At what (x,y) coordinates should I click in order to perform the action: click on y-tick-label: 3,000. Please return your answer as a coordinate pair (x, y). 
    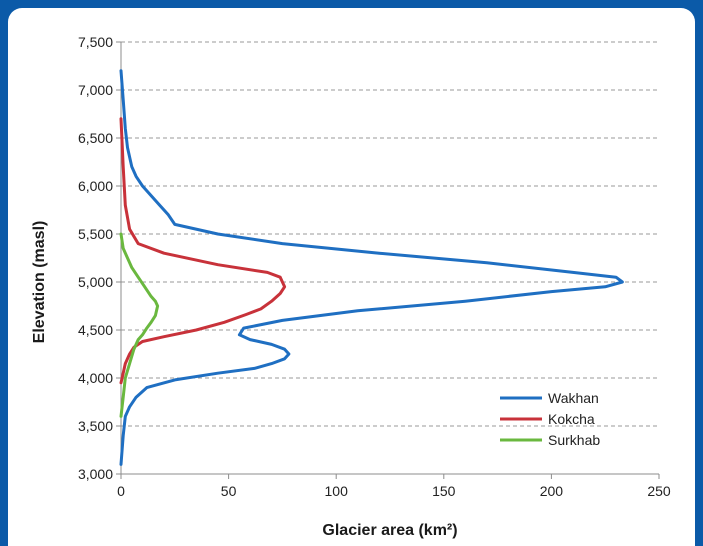
    Looking at the image, I should click on (95, 474).